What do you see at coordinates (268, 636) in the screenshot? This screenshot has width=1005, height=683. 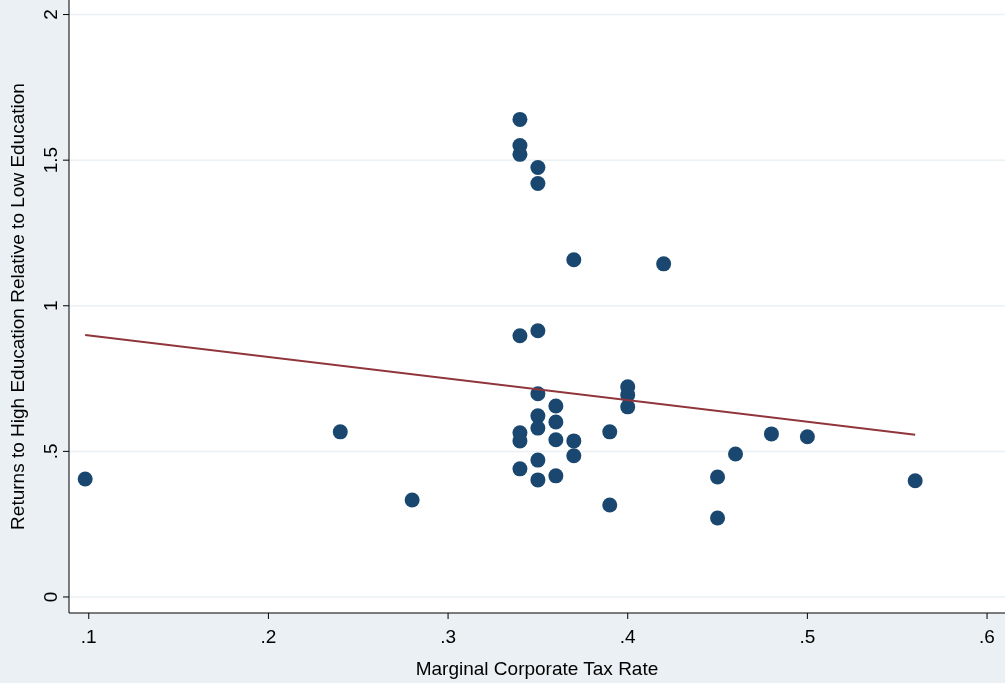 I see `x-tick-label: .2` at bounding box center [268, 636].